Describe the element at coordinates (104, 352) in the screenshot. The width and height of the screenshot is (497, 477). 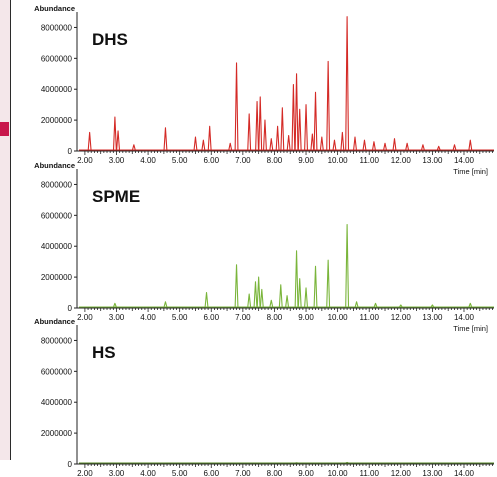
I see `panel-label: HS` at that location.